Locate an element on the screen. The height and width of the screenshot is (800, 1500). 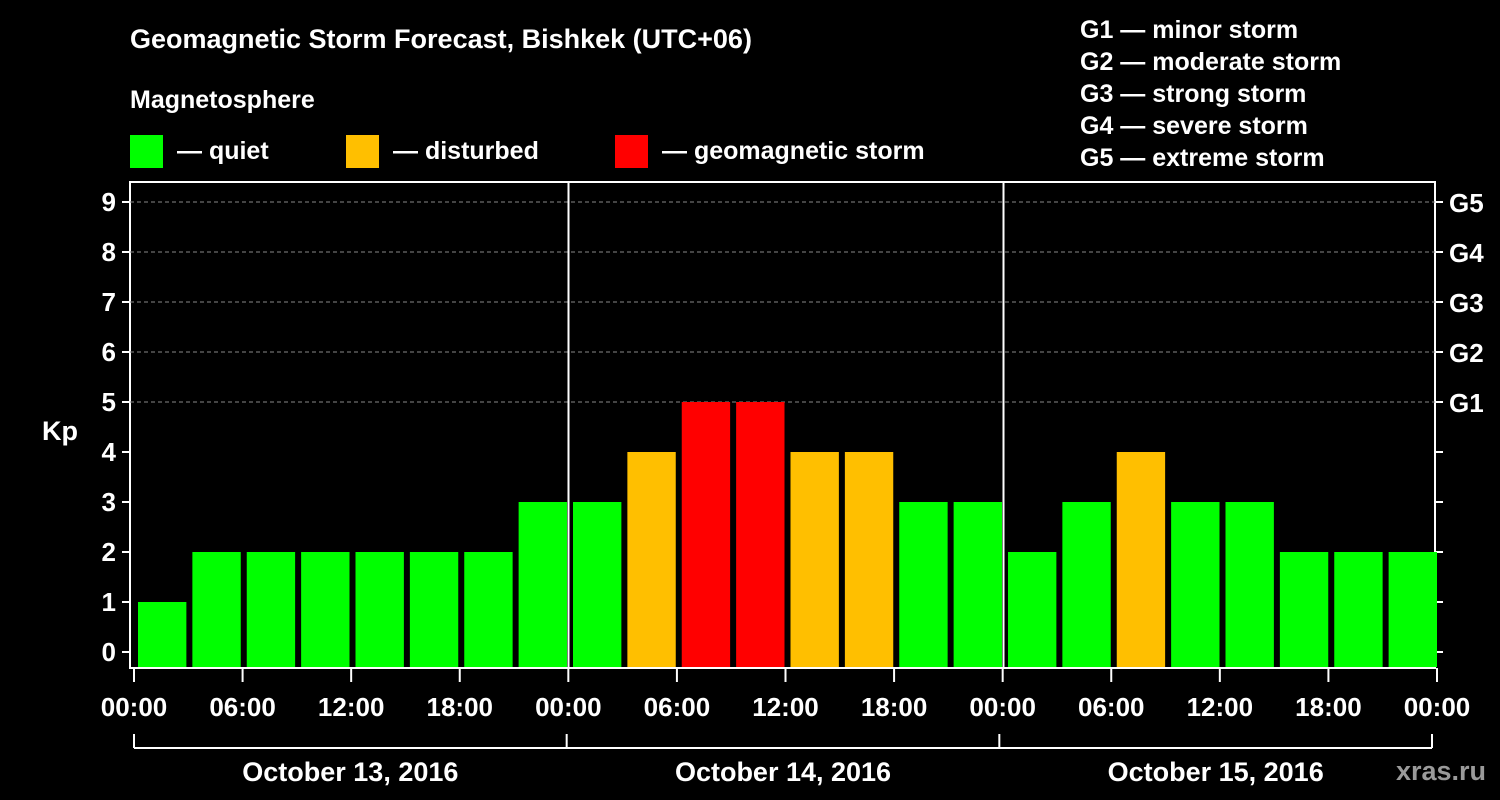
g-scale-label: G2 is located at coordinates (1466, 353).